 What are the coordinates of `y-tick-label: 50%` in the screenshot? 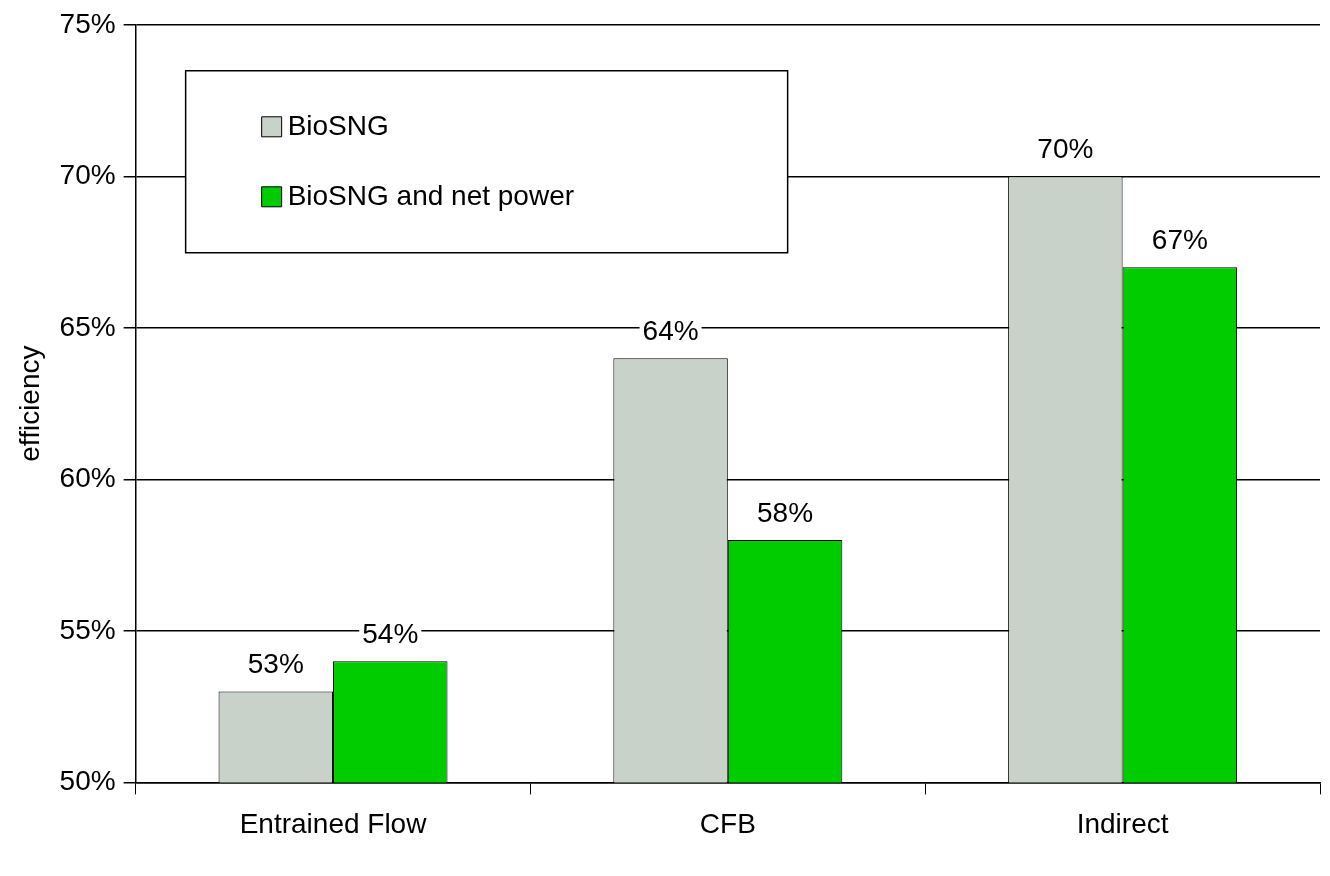 It's located at (87, 781).